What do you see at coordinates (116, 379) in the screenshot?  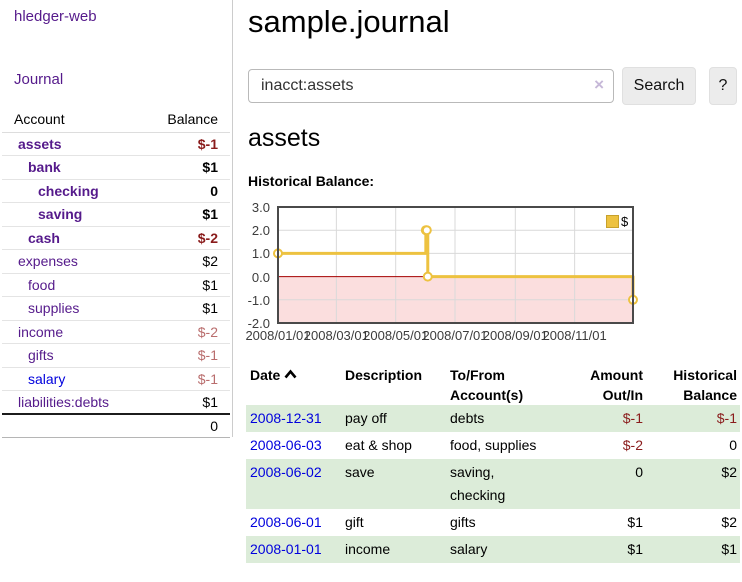 I see `account-row: salary $-1` at bounding box center [116, 379].